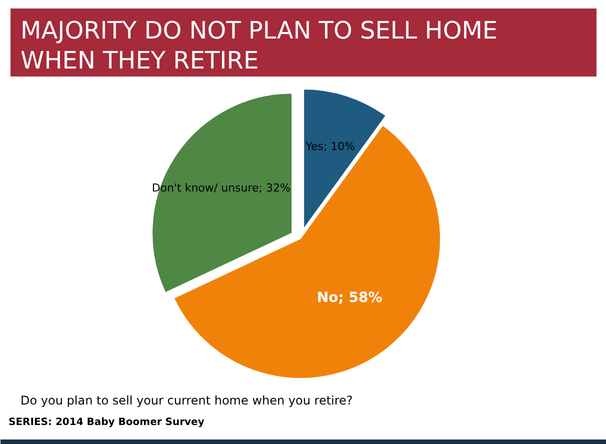 This screenshot has width=606, height=444. Describe the element at coordinates (106, 422) in the screenshot. I see `text: SERIES: 2014 Baby Boomer Survey` at that location.